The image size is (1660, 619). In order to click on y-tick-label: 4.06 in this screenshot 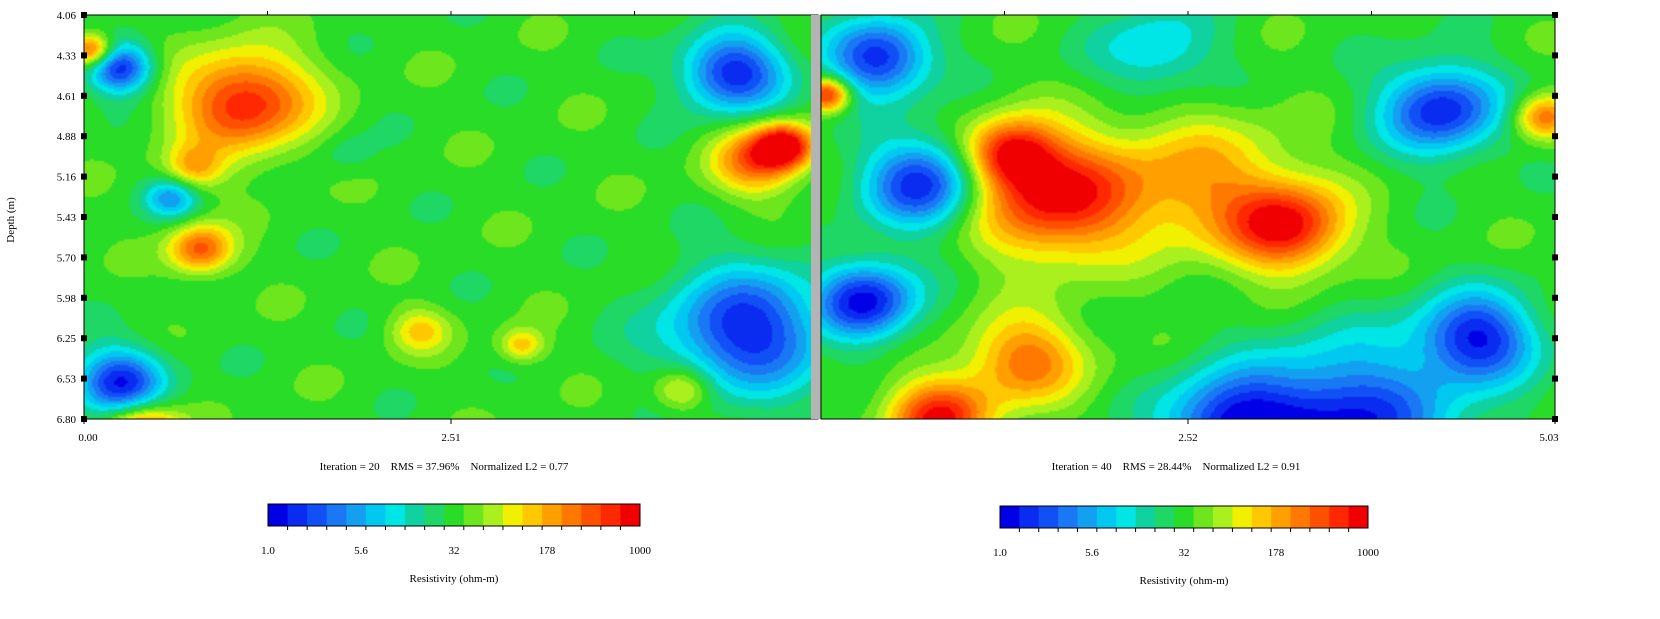, I will do `click(67, 16)`.